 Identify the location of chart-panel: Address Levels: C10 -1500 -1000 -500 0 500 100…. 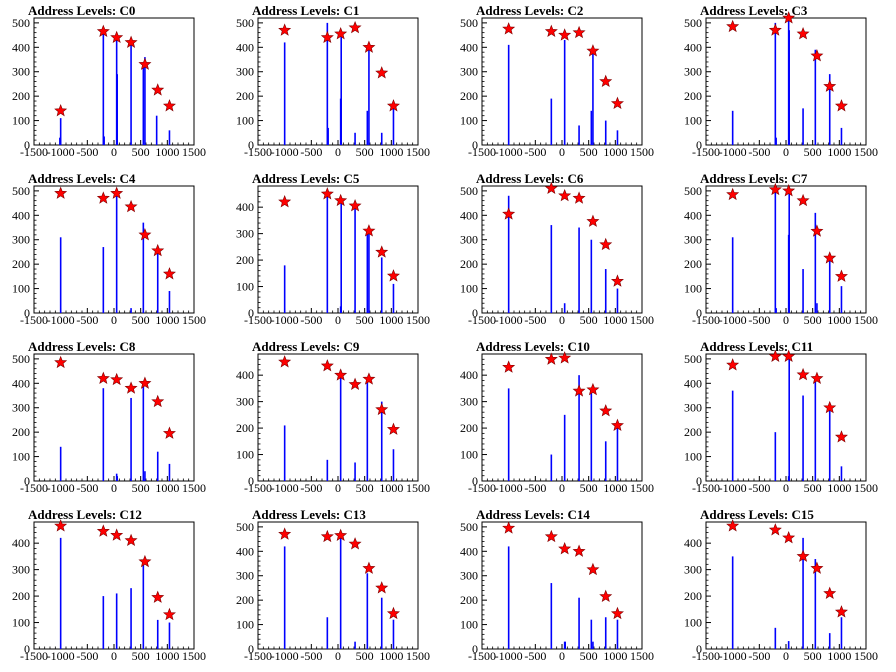
(560, 420).